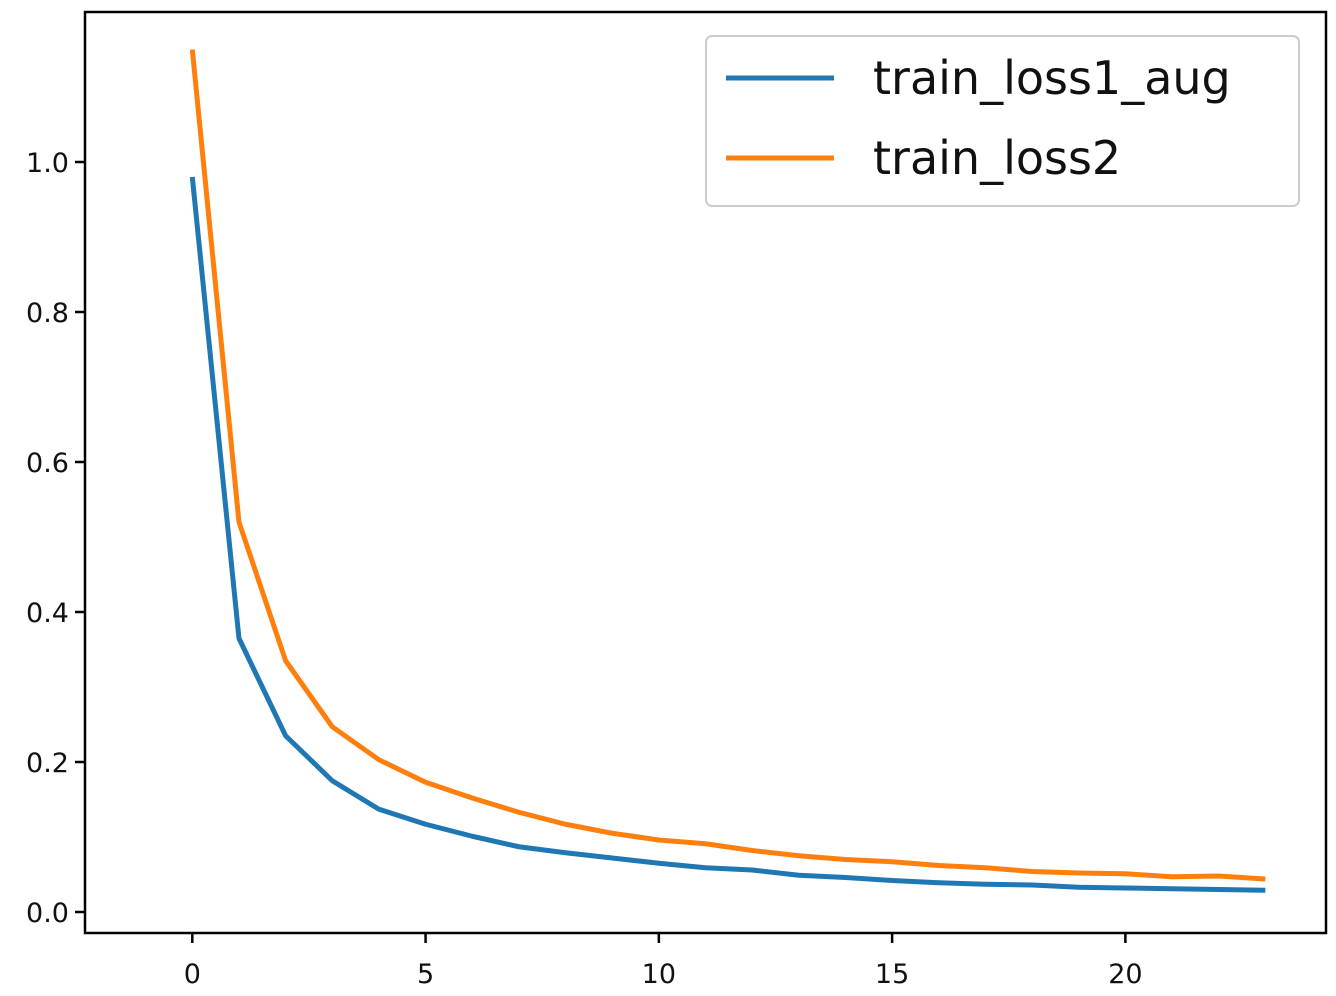  What do you see at coordinates (47, 613) in the screenshot?
I see `y-tick-label: 0.4` at bounding box center [47, 613].